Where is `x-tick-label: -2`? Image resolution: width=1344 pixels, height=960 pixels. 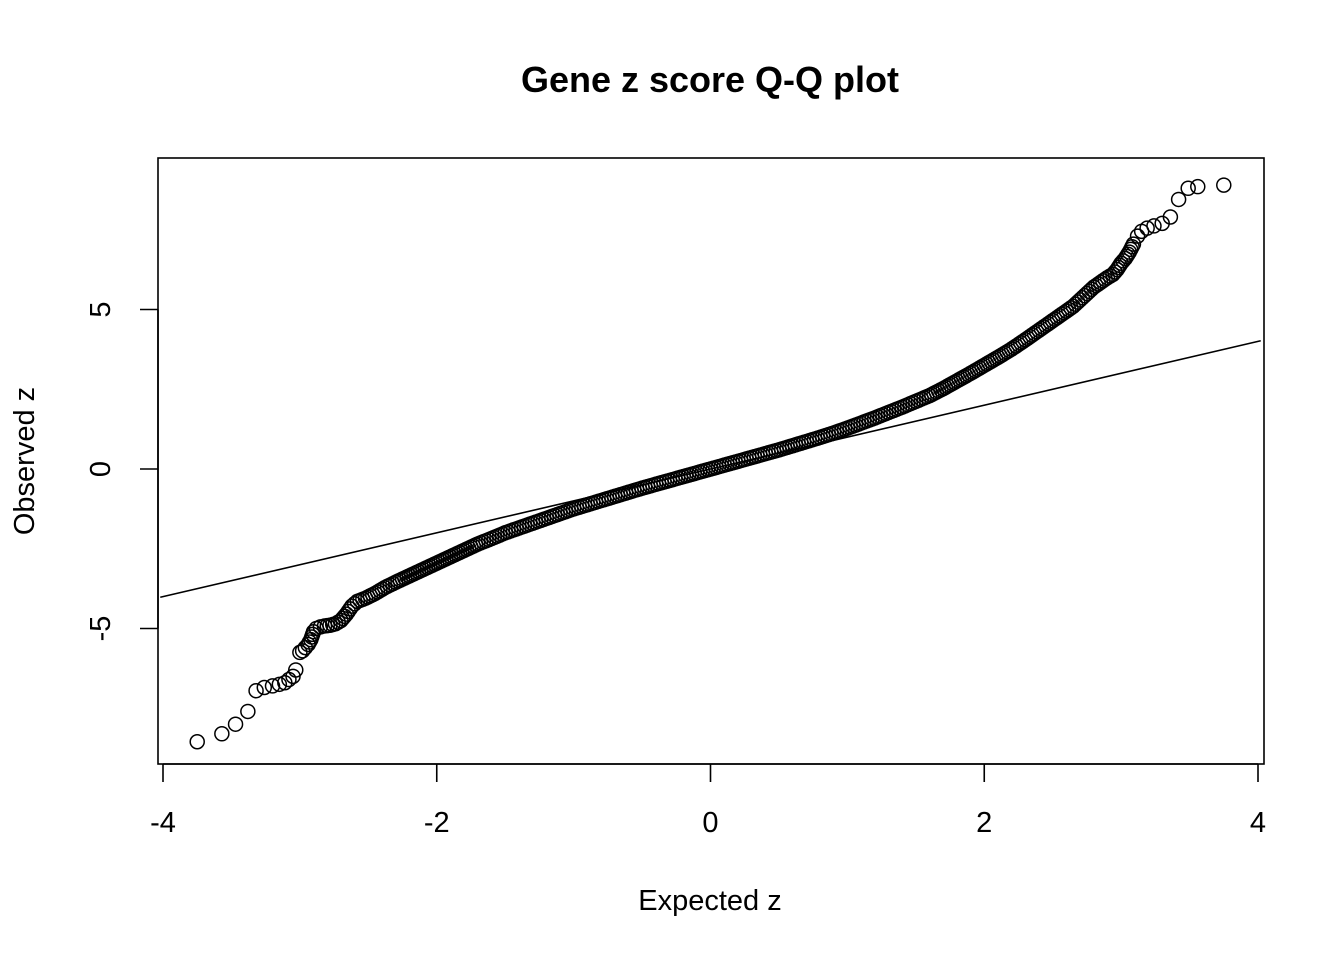
x-tick-label: -2 is located at coordinates (437, 823).